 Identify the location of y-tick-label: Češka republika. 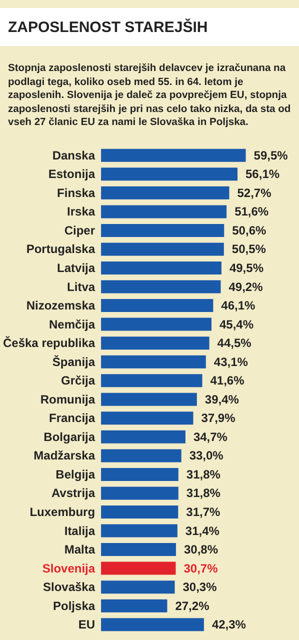
(49, 343).